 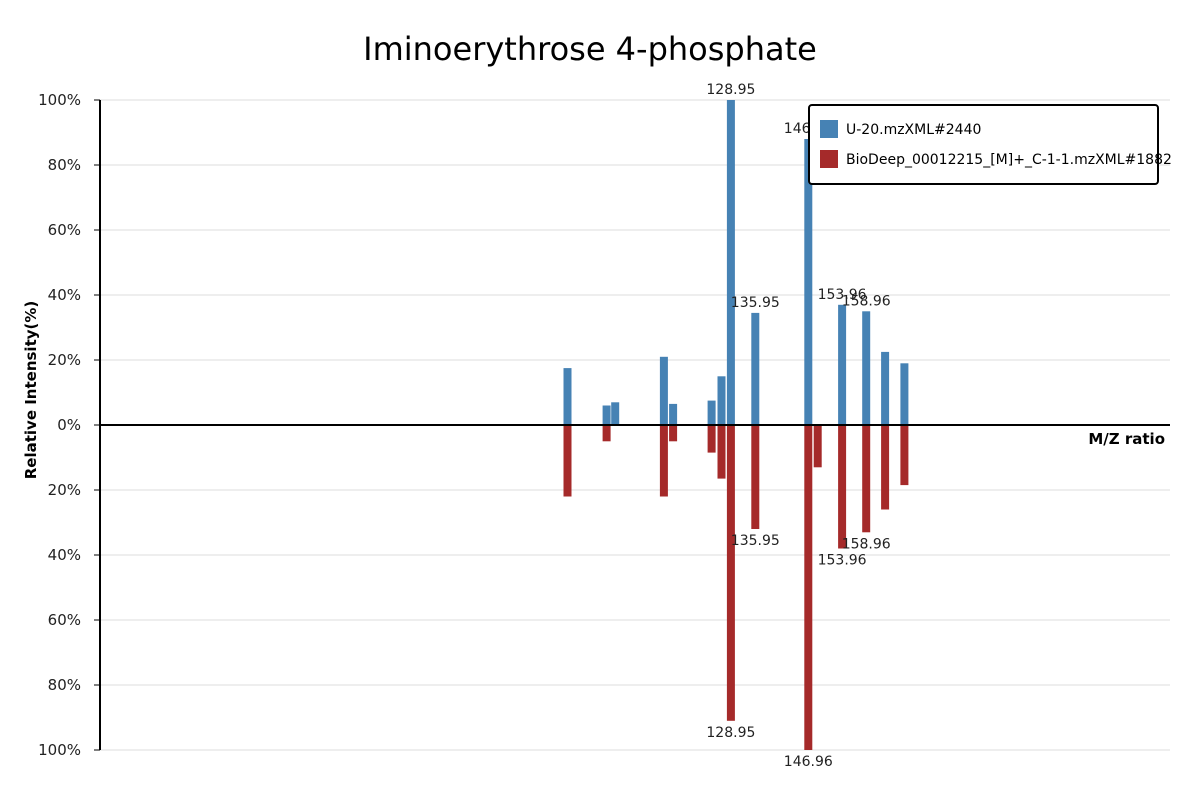 What do you see at coordinates (755, 541) in the screenshot?
I see `reference-peak-label: 135.95` at bounding box center [755, 541].